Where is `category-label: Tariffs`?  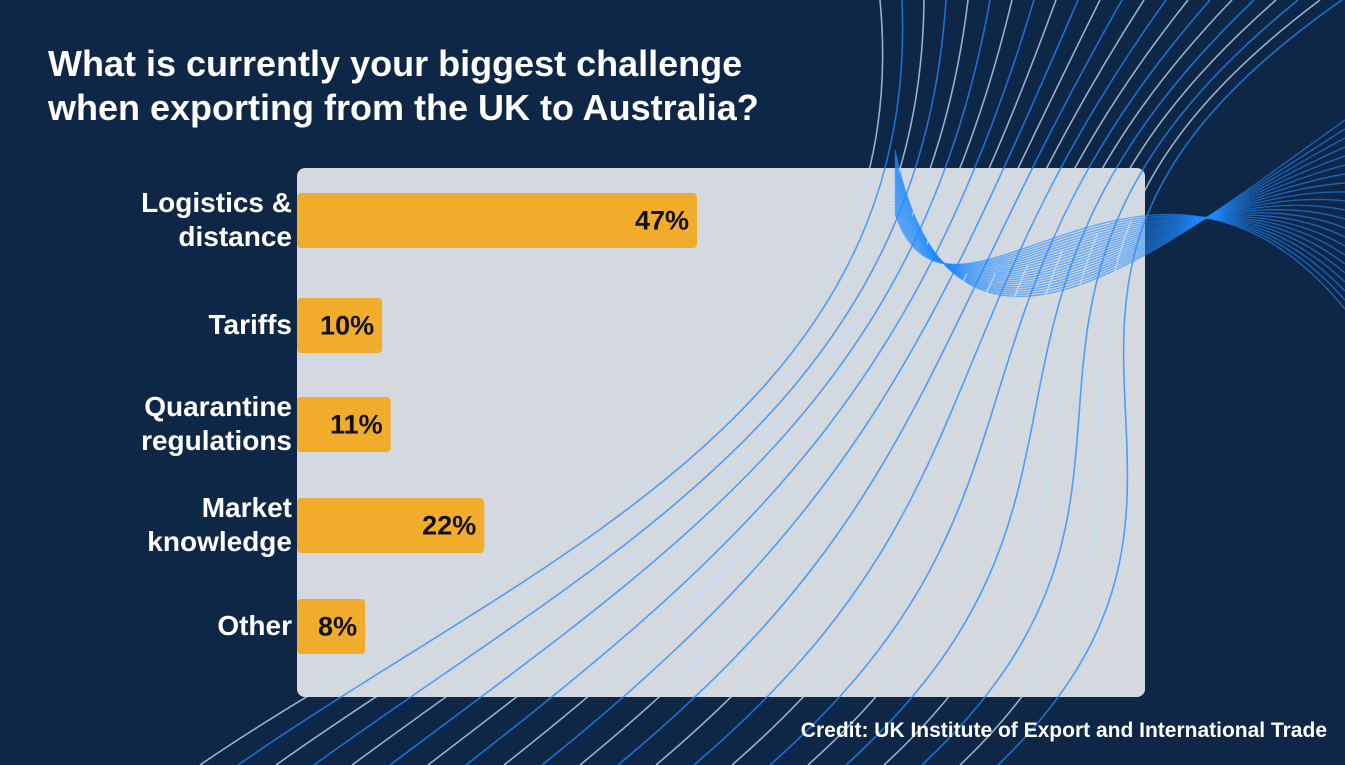 category-label: Tariffs is located at coordinates (250, 324).